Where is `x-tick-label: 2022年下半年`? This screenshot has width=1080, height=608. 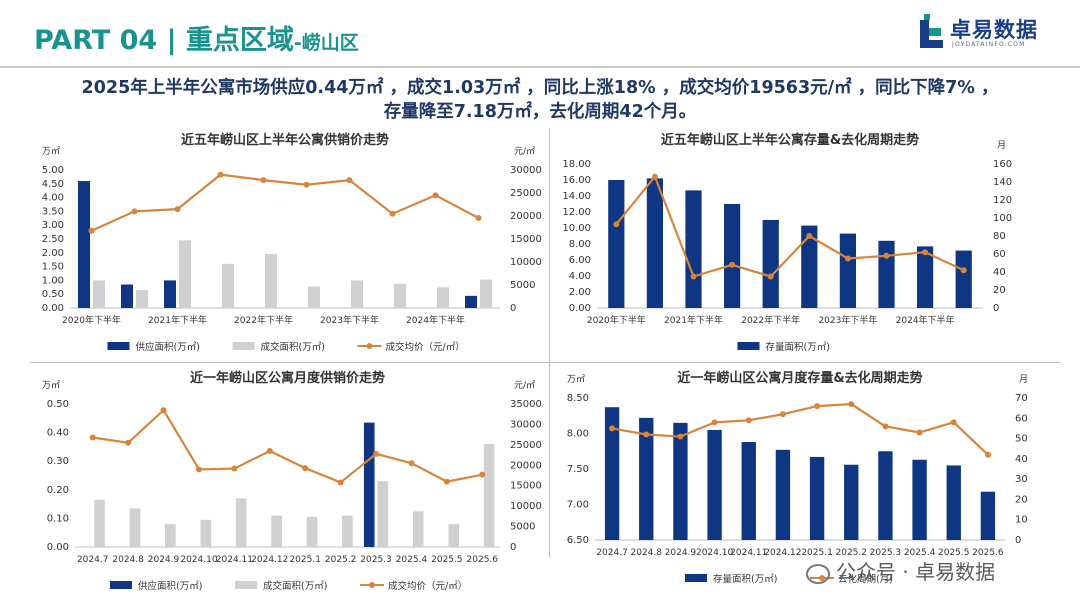
x-tick-label: 2022年下半年 is located at coordinates (263, 320).